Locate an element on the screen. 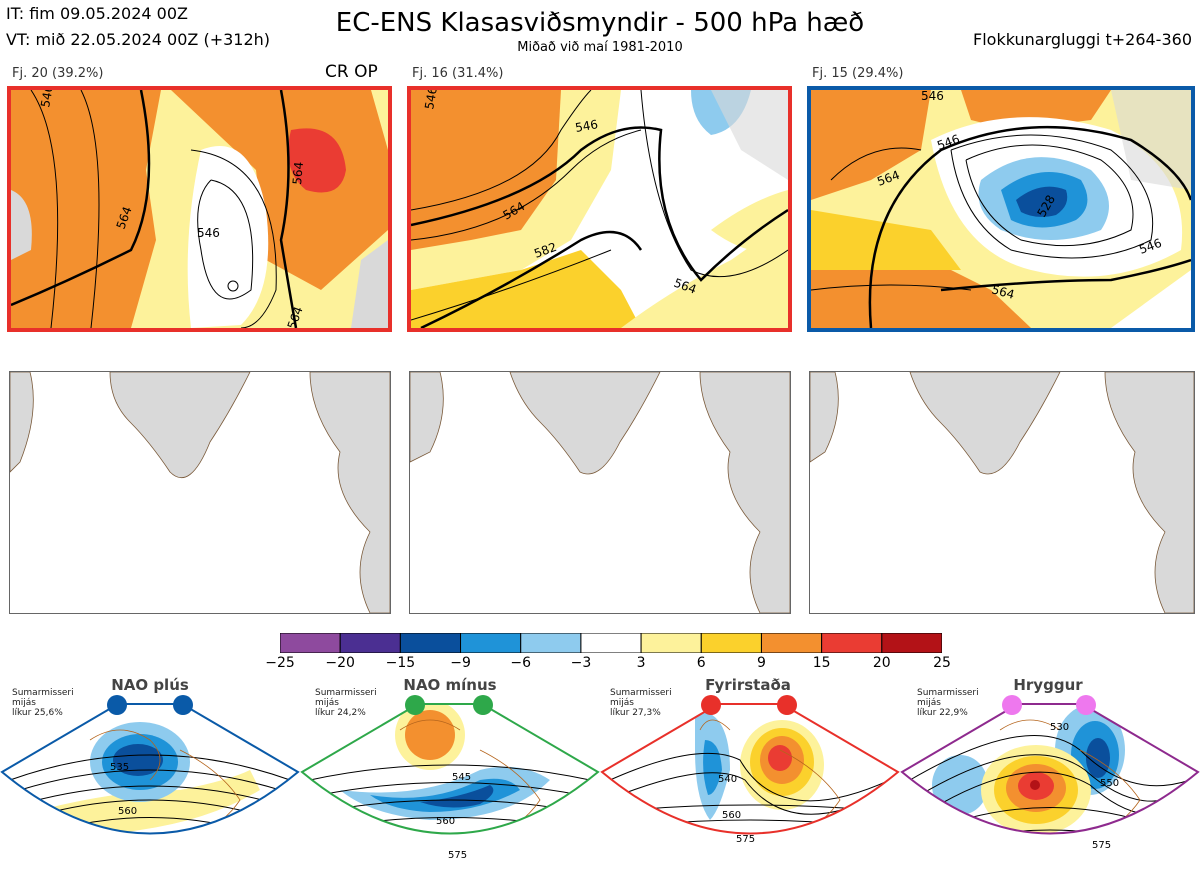 The width and height of the screenshot is (1200, 871). panel-3-label: Fj. 15 (29.4%) is located at coordinates (858, 73).